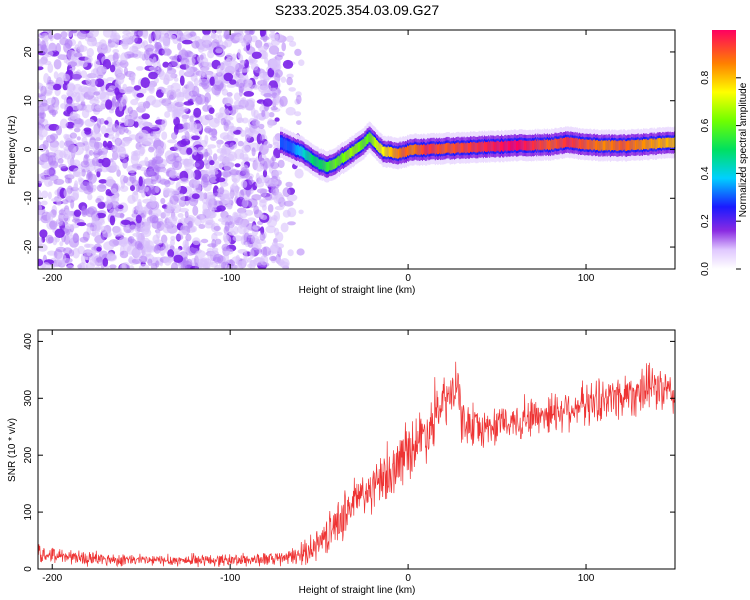 The width and height of the screenshot is (750, 600). What do you see at coordinates (28, 246) in the screenshot?
I see `y-tick-label: -20` at bounding box center [28, 246].